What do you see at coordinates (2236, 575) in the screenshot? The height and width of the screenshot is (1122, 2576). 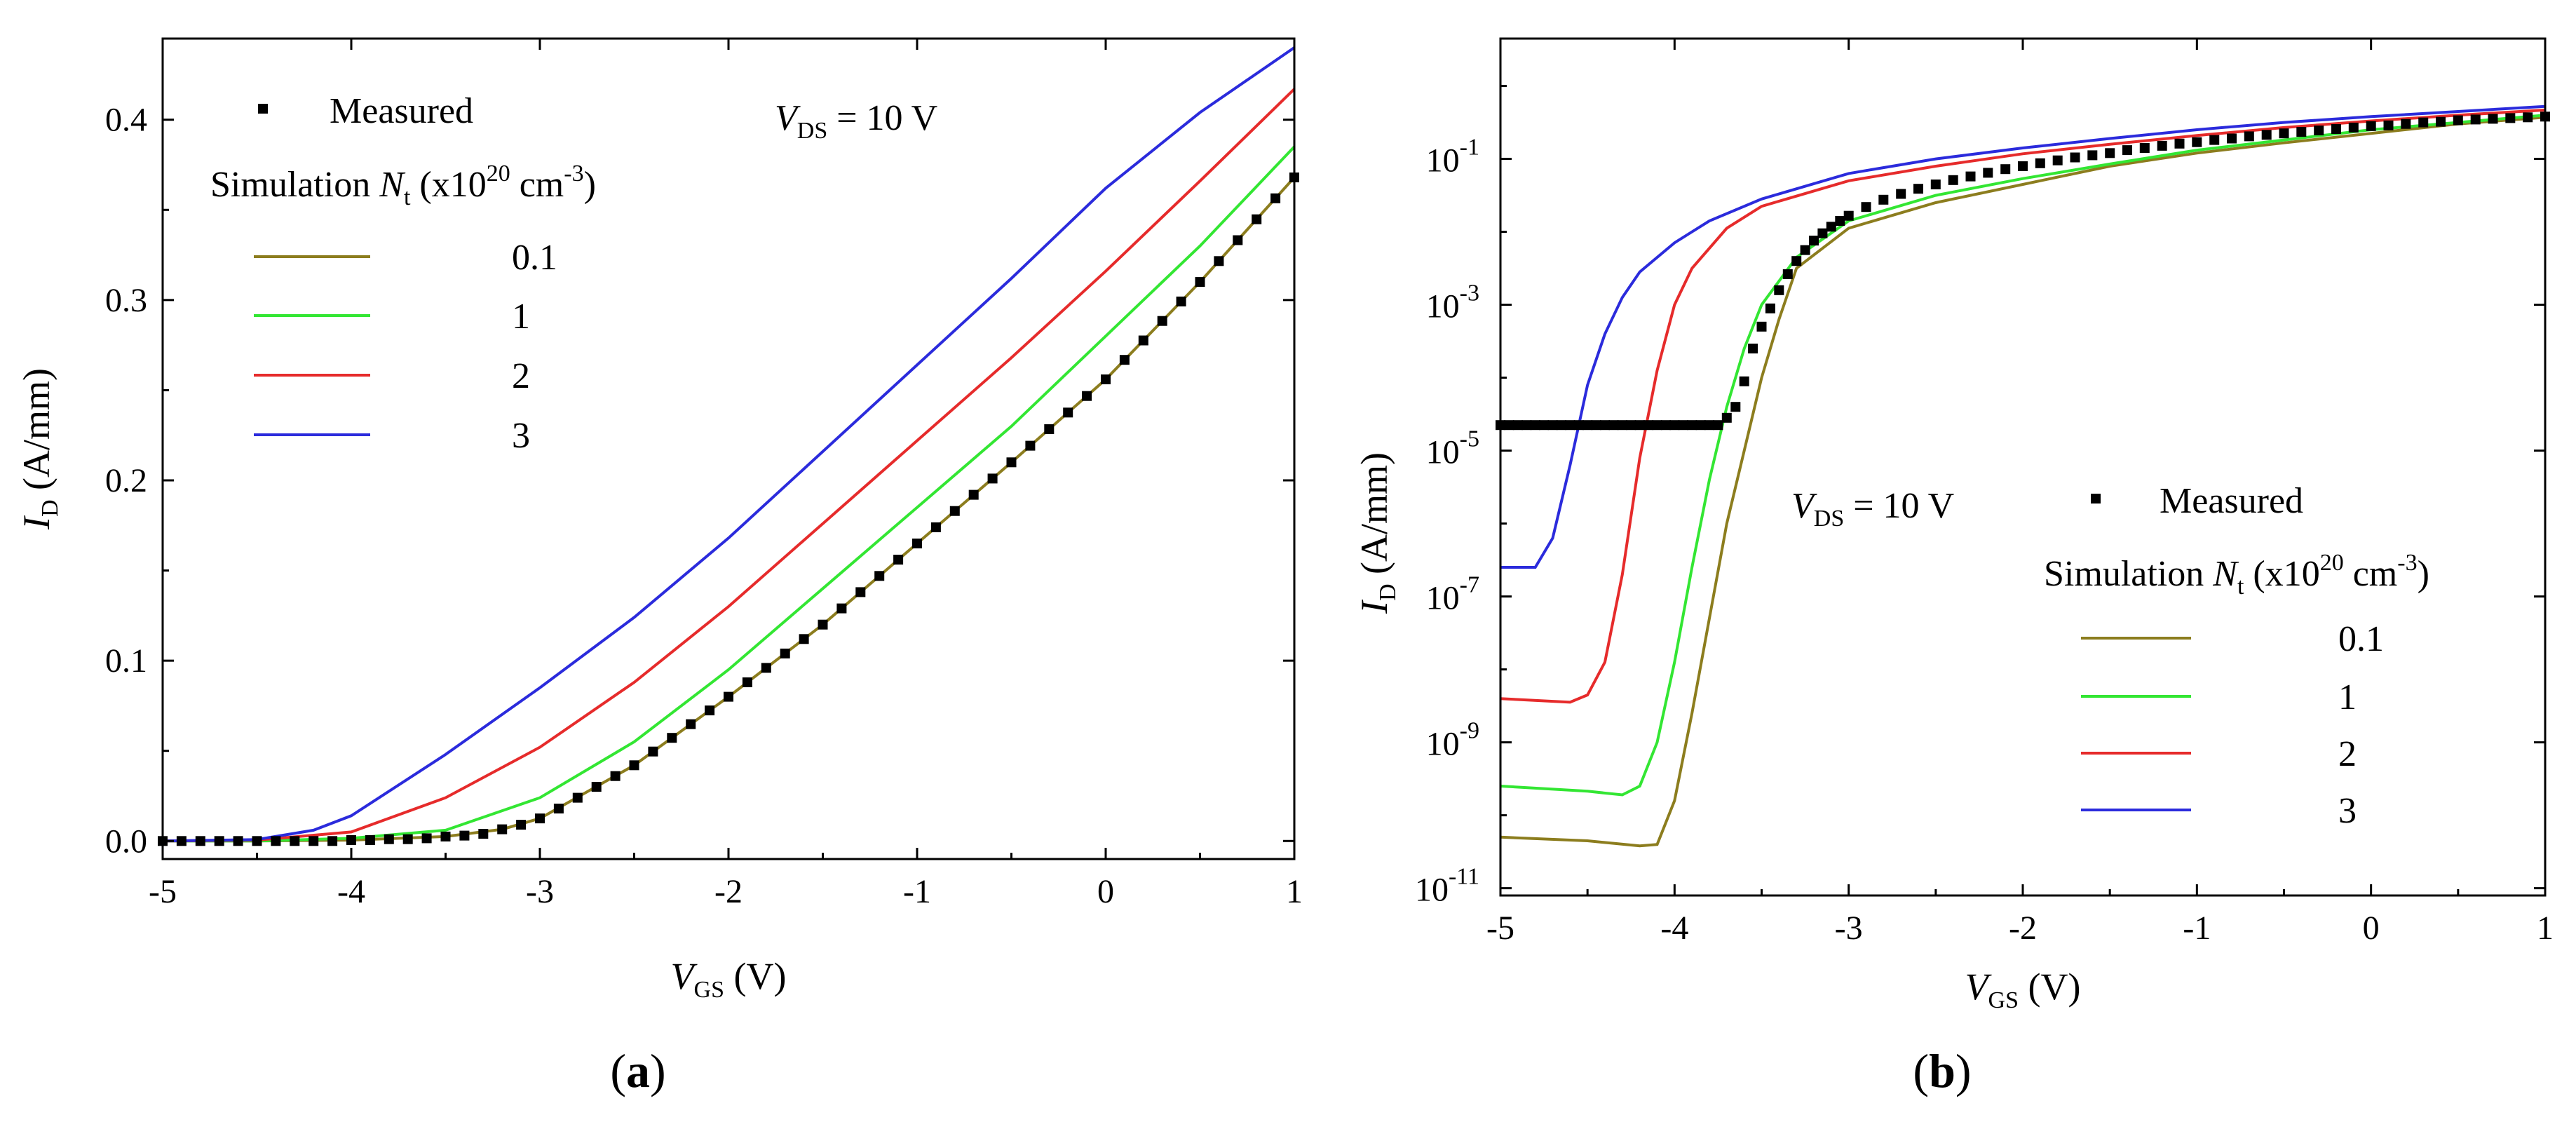 I see `b-legend-sim-title: Simulation Nt (x1020 cm-3)` at bounding box center [2236, 575].